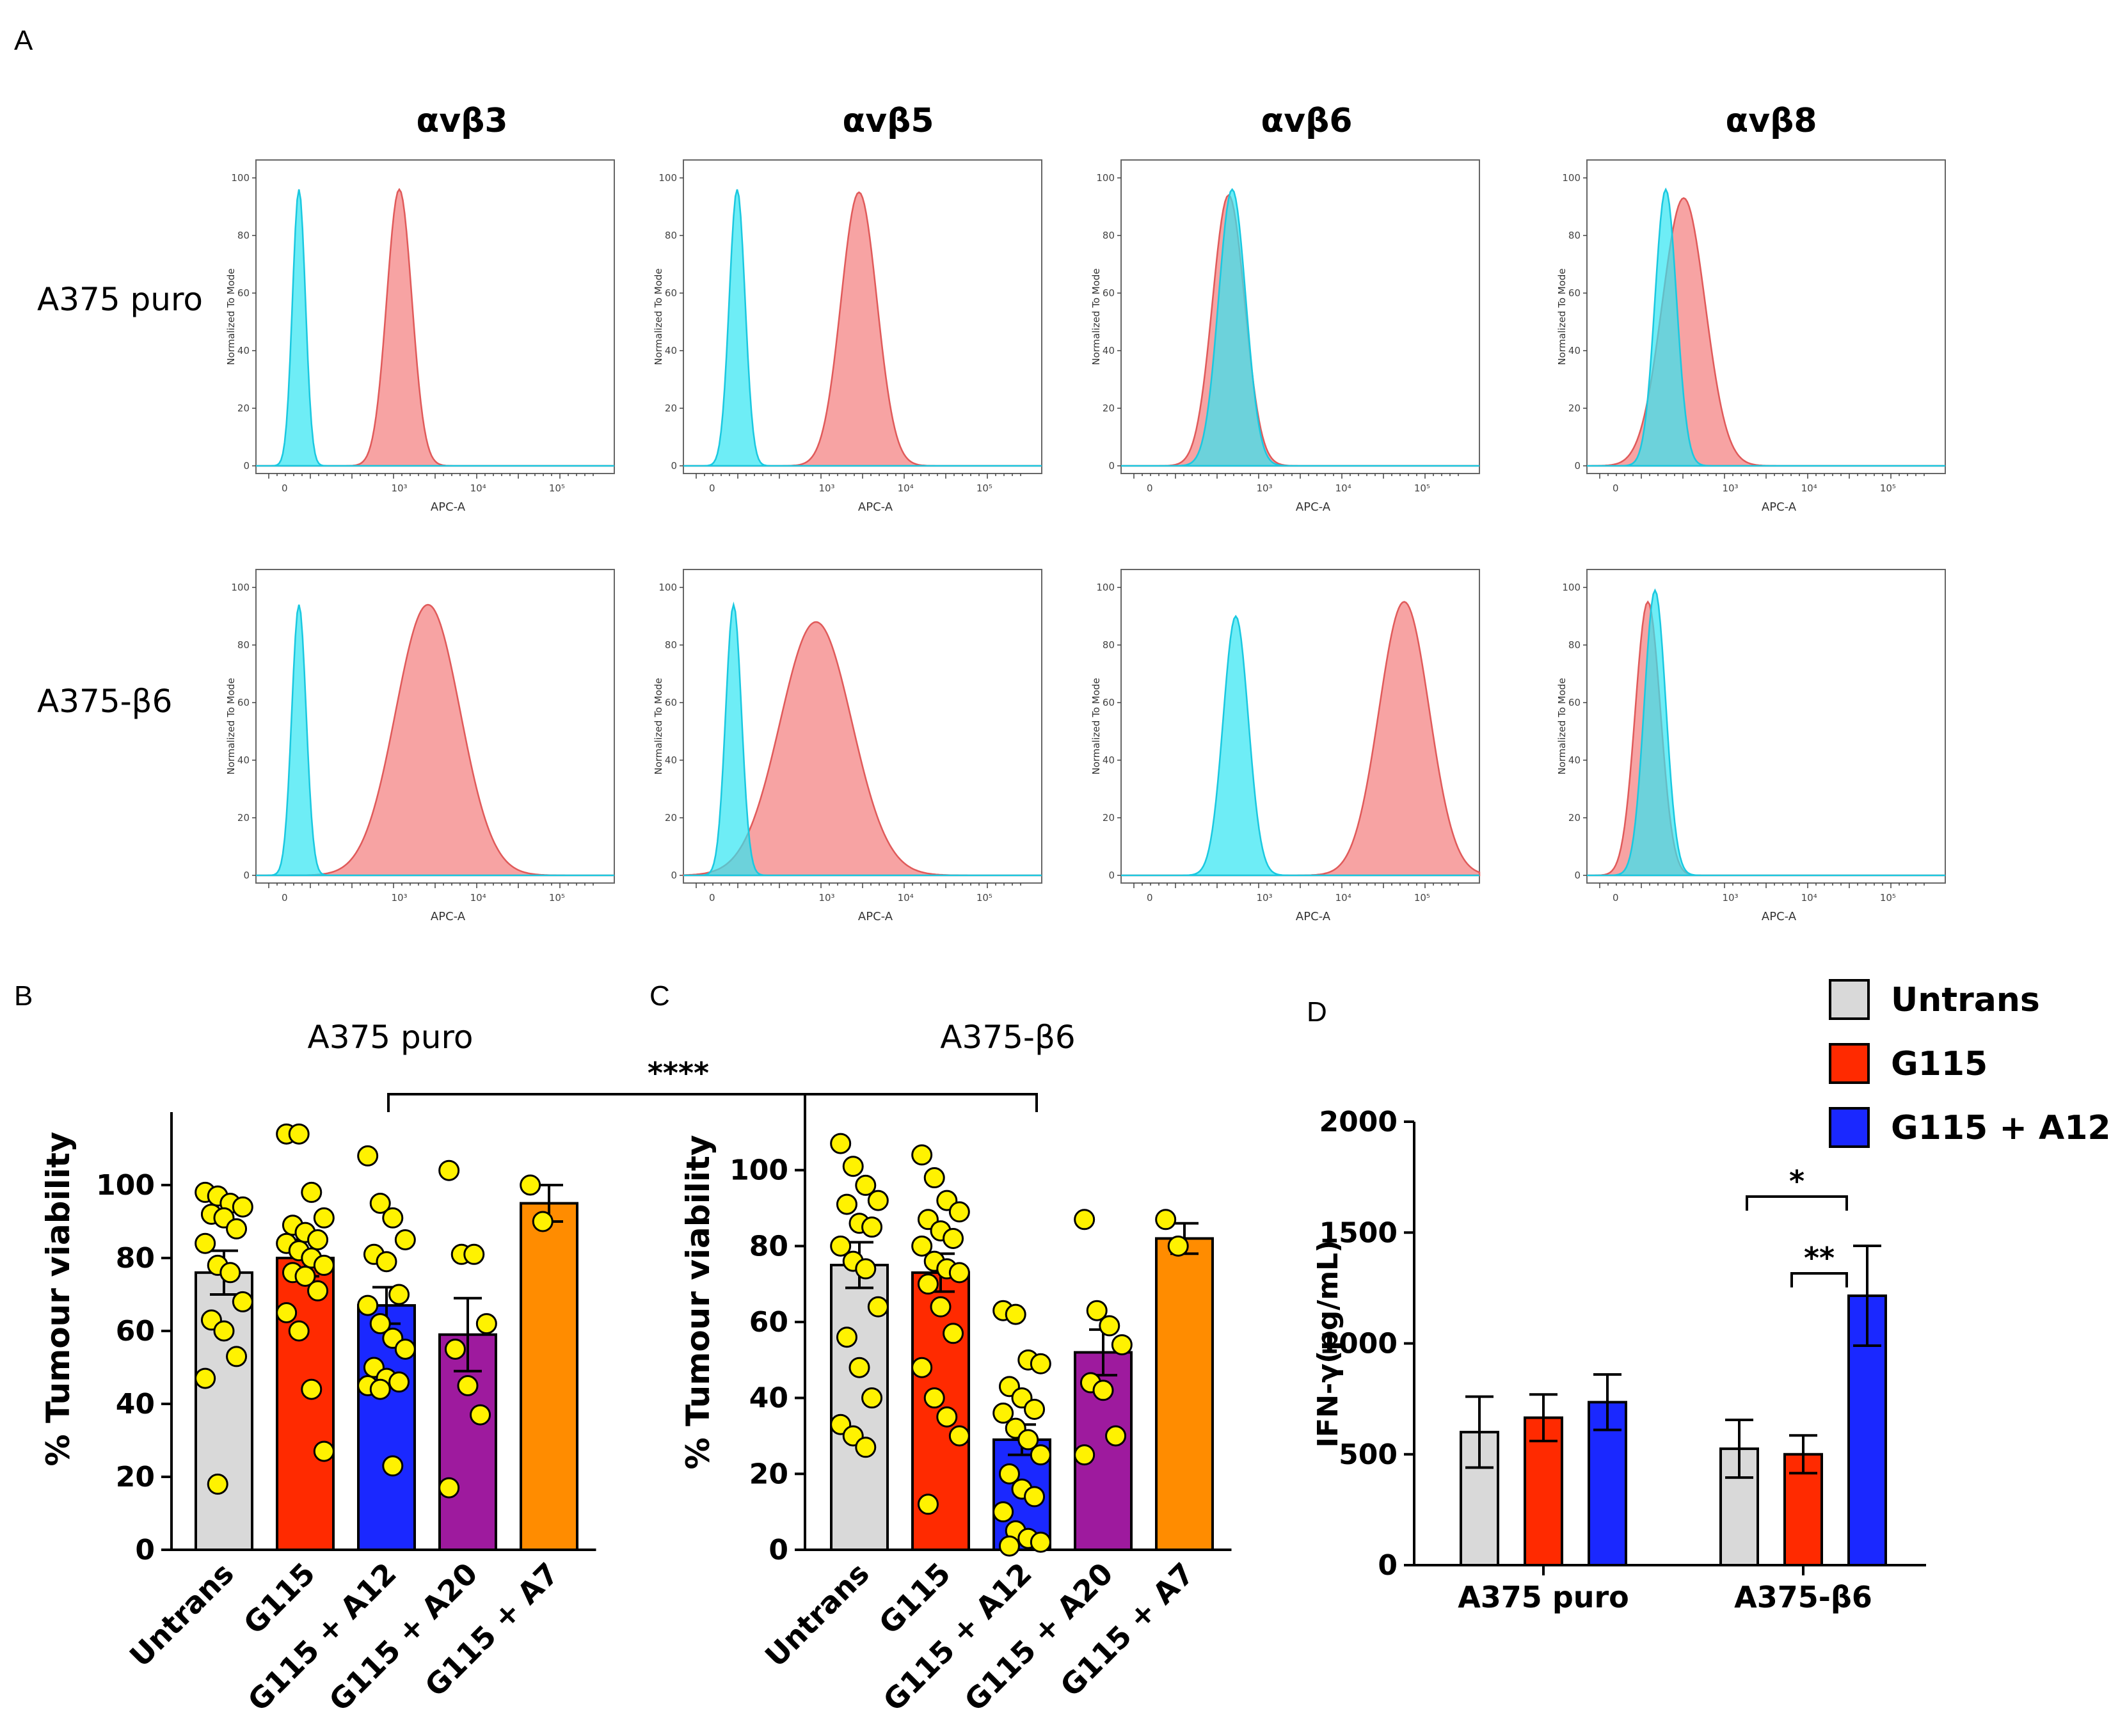 This screenshot has width=2127, height=1736. Describe the element at coordinates (1368, 1454) in the screenshot. I see `d-ytick-label: 500` at that location.